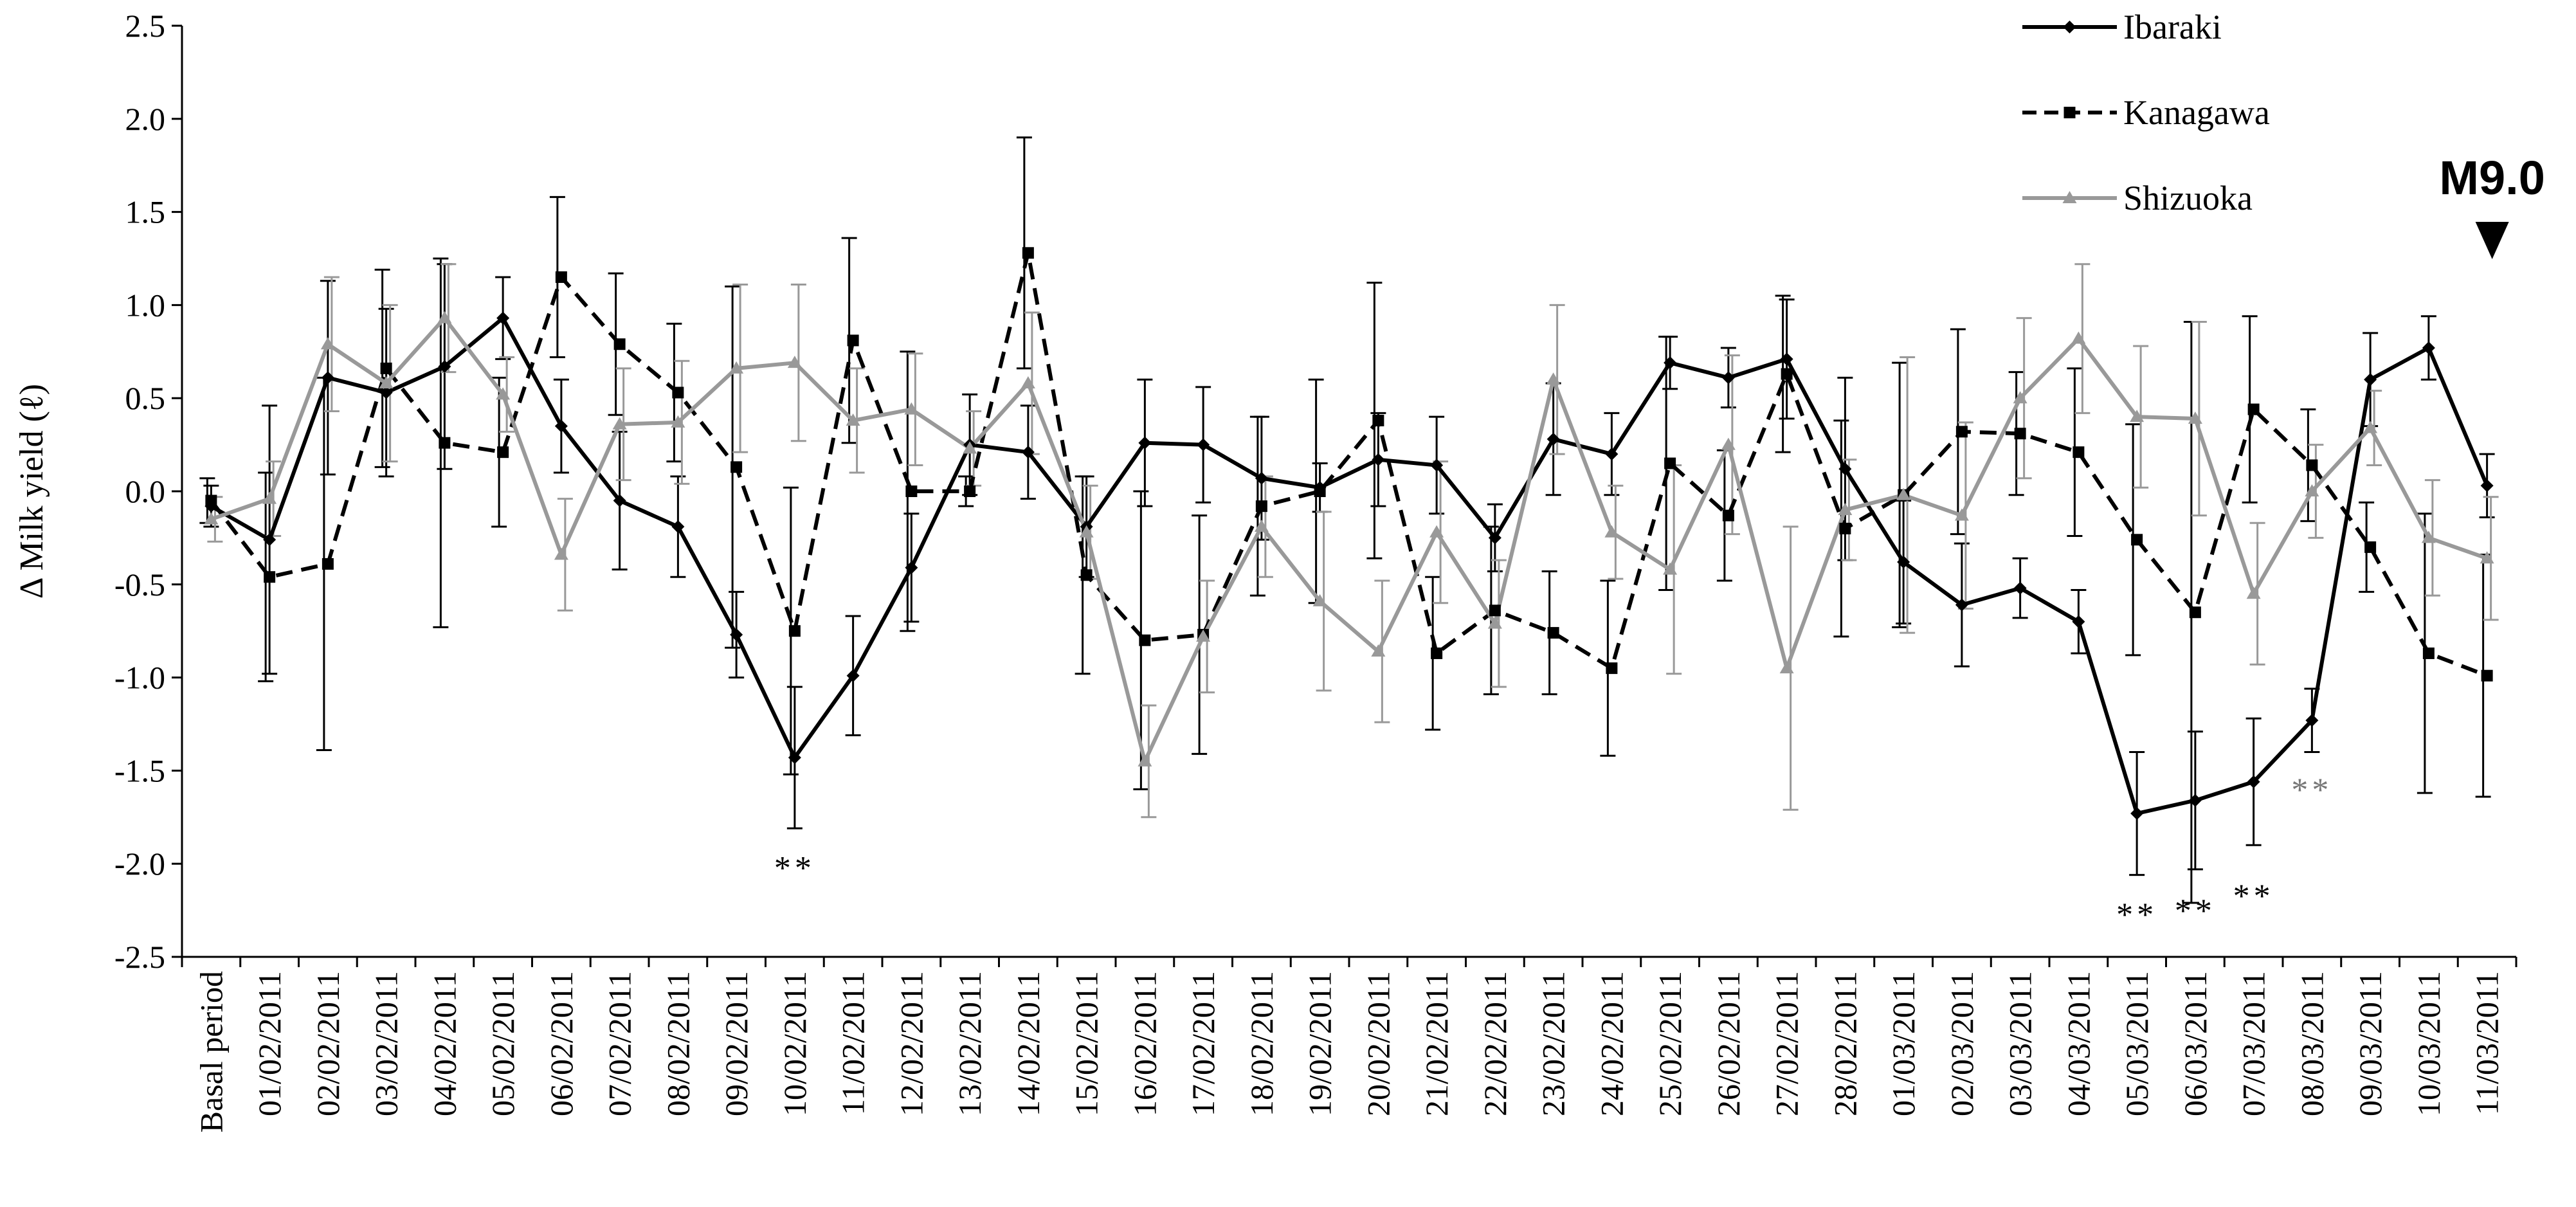 The height and width of the screenshot is (1207, 2576). I want to click on legend-item-ibaraki: Ibaraki, so click(2122, 27).